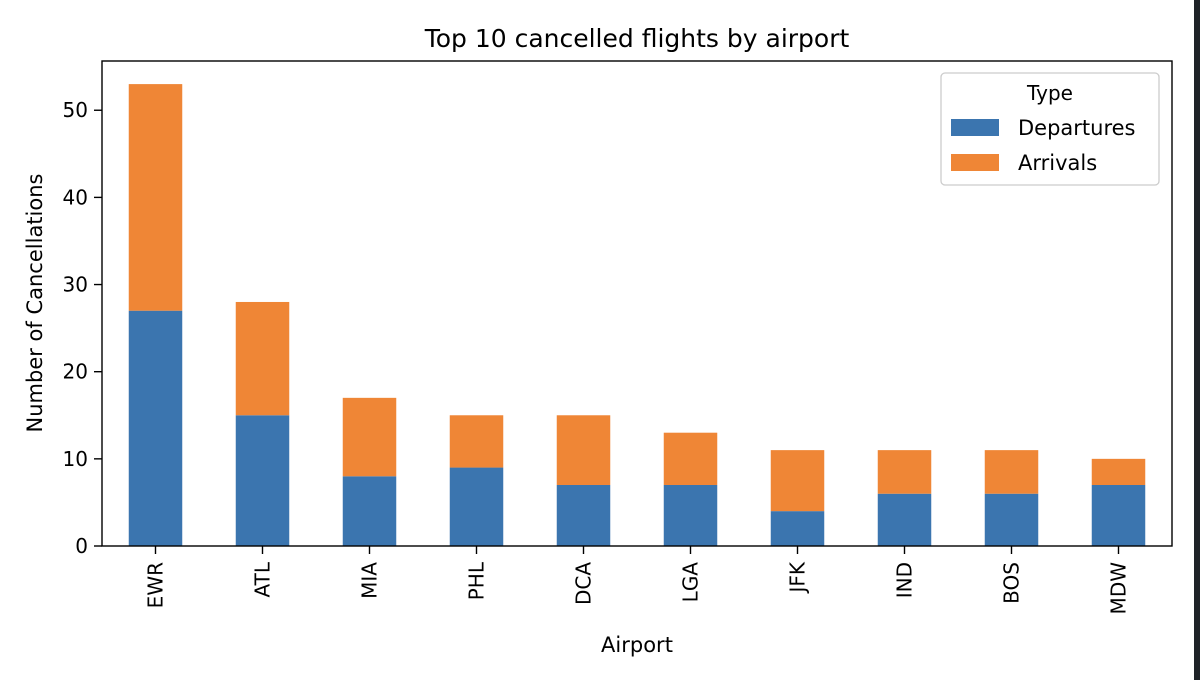 The height and width of the screenshot is (684, 1200). Describe the element at coordinates (690, 515) in the screenshot. I see `bar-lga-departures` at that location.